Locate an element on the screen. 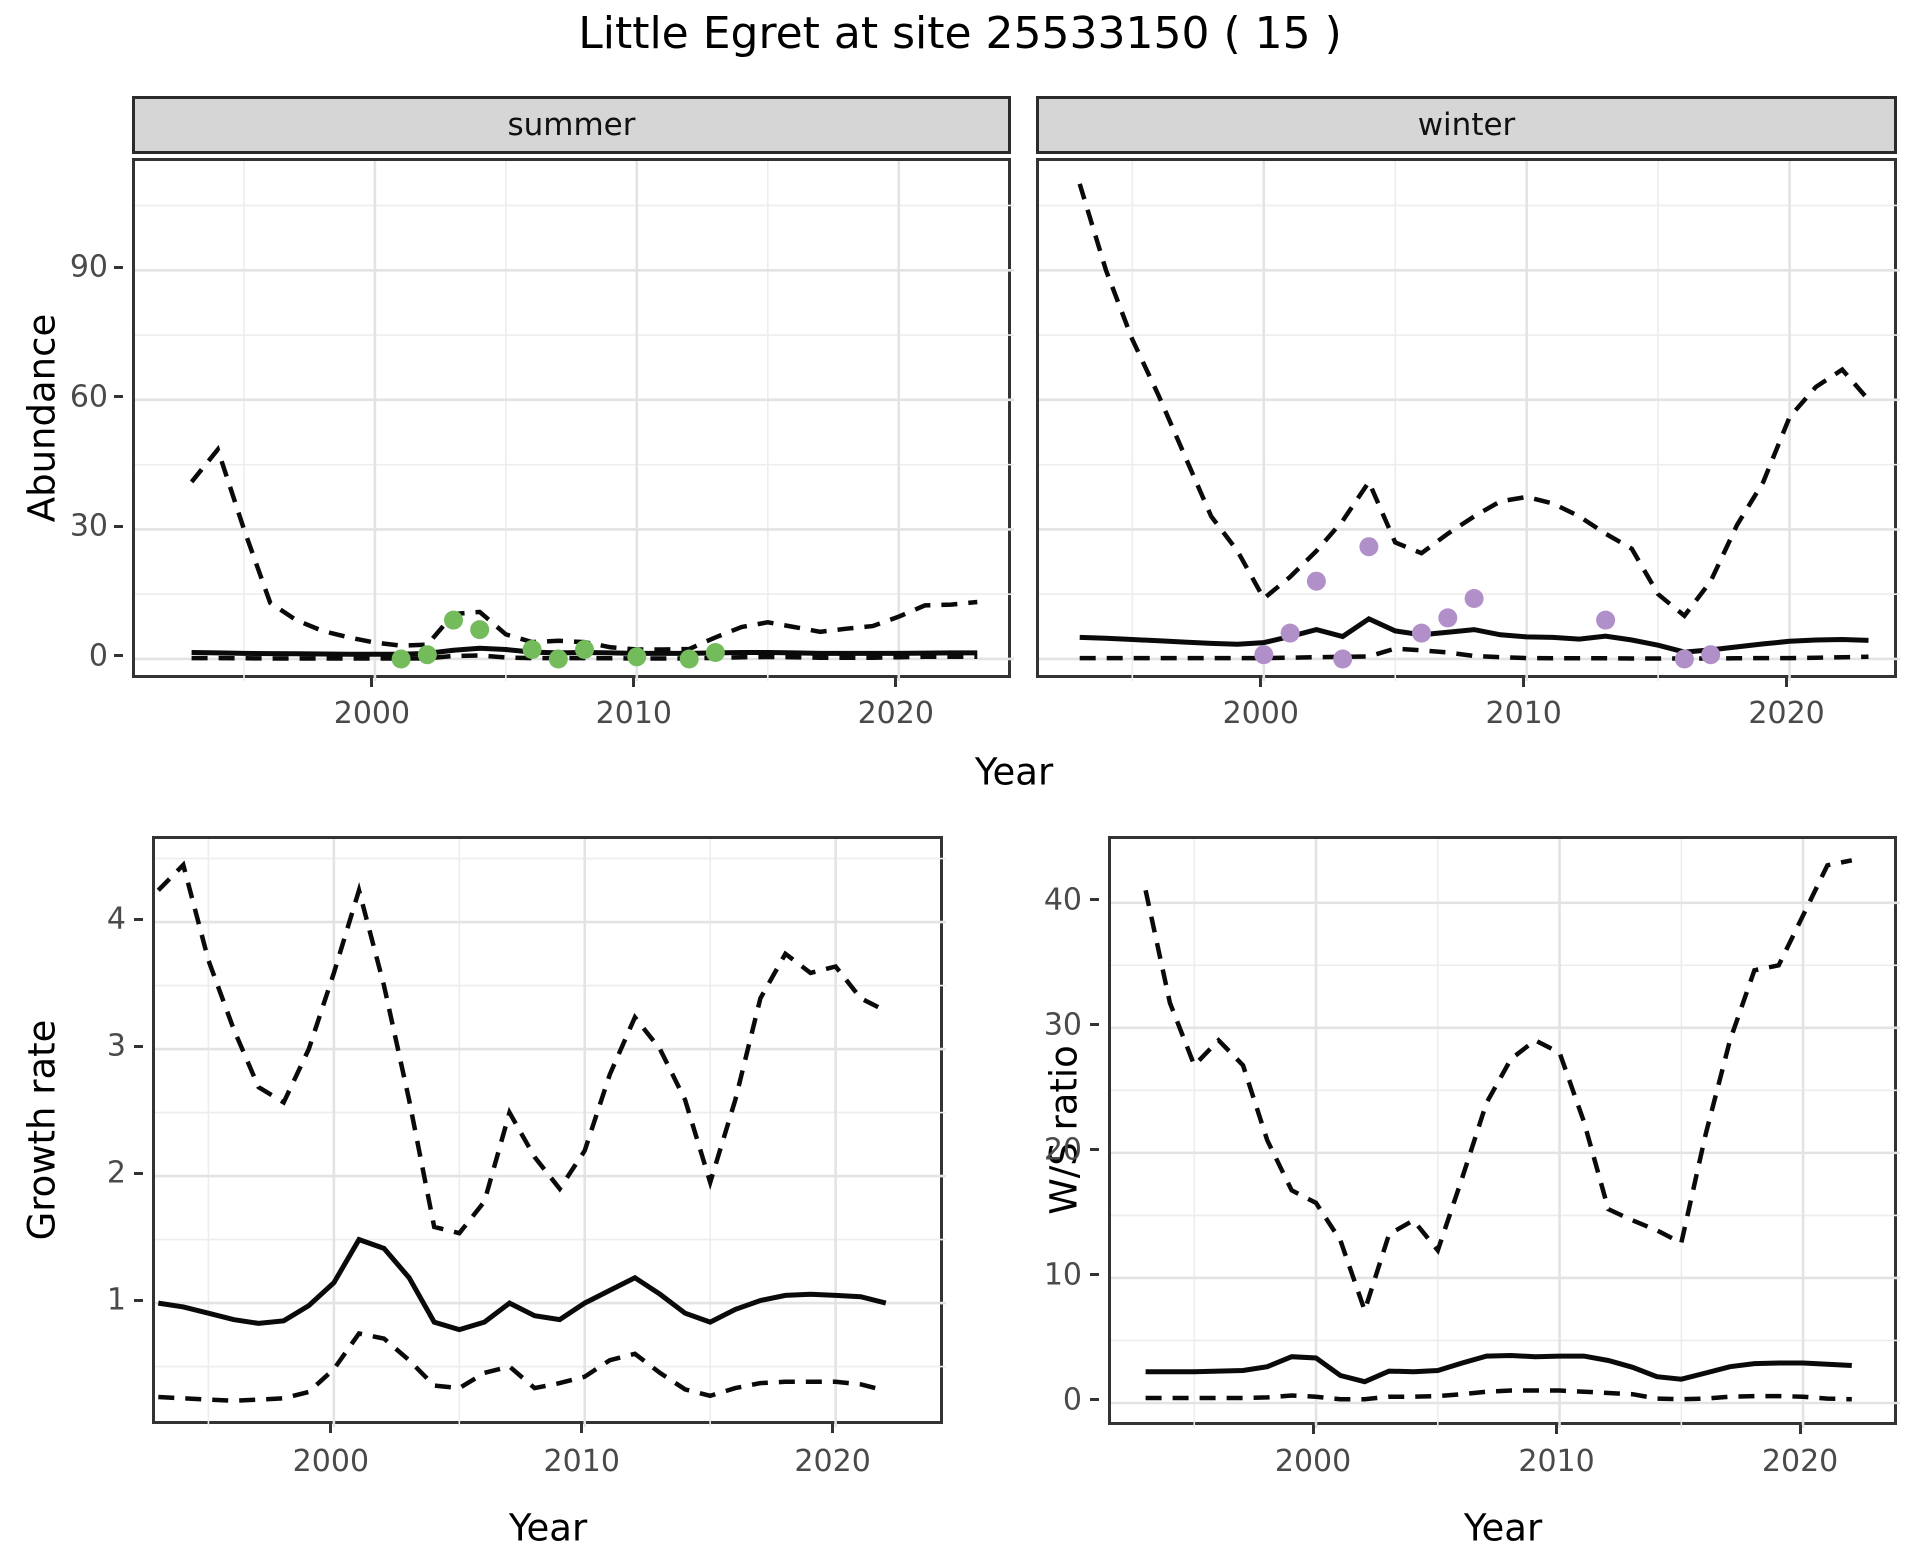 The image size is (1920, 1560). model-fit-line is located at coordinates (1474, 635).